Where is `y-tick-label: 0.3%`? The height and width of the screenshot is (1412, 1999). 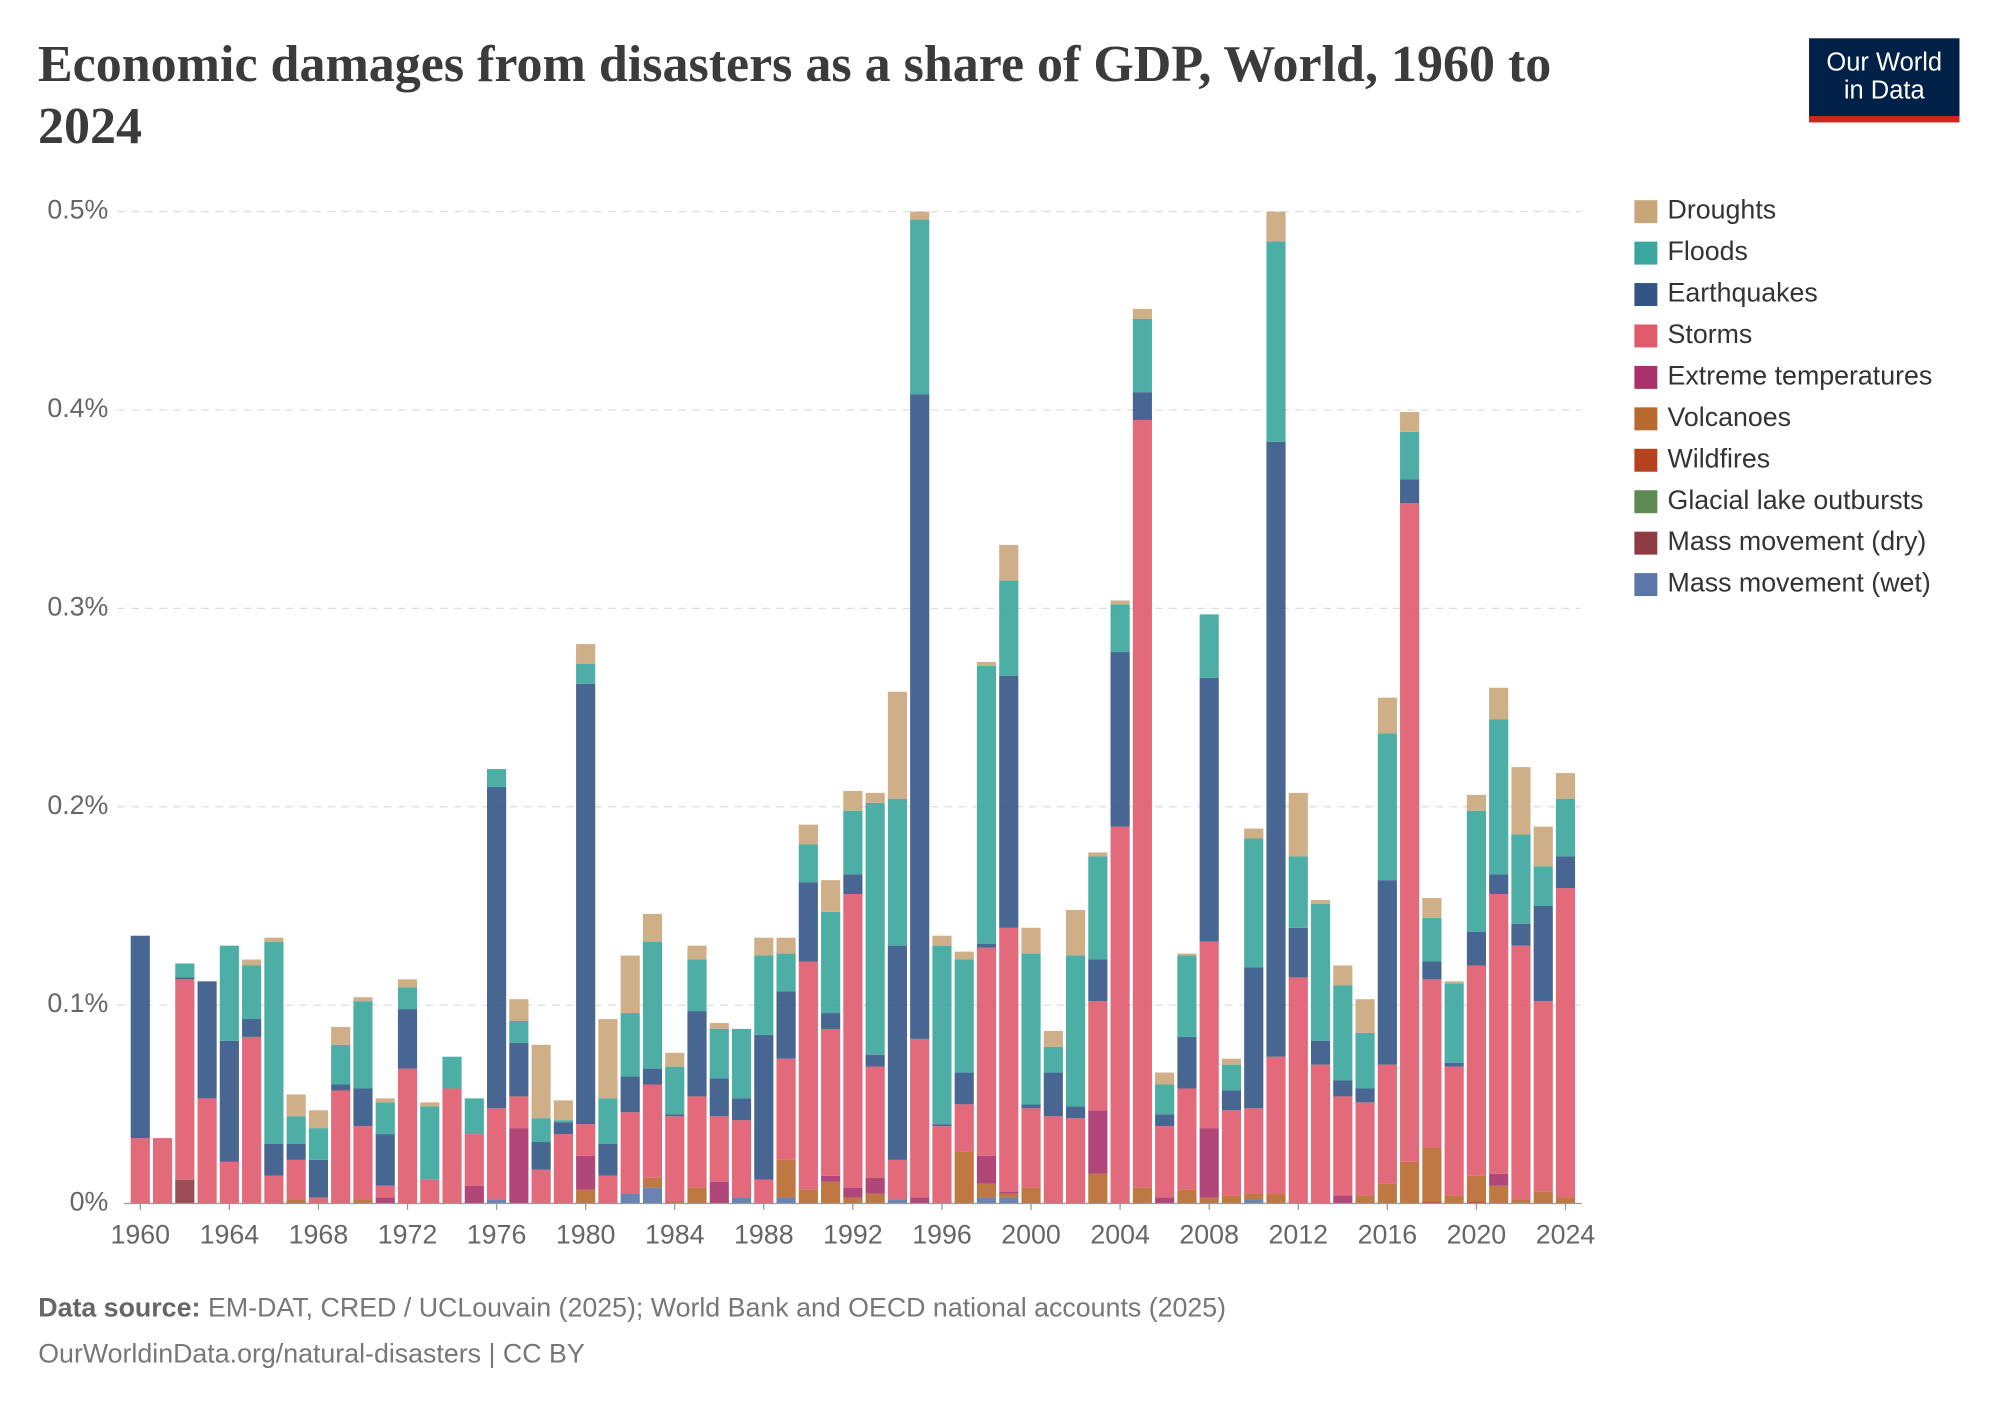
y-tick-label: 0.3% is located at coordinates (77, 606).